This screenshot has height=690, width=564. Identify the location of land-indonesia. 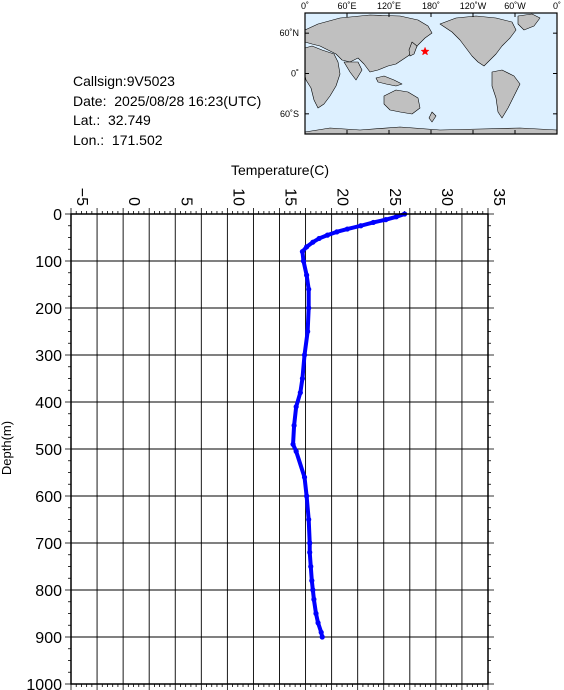
(389, 81).